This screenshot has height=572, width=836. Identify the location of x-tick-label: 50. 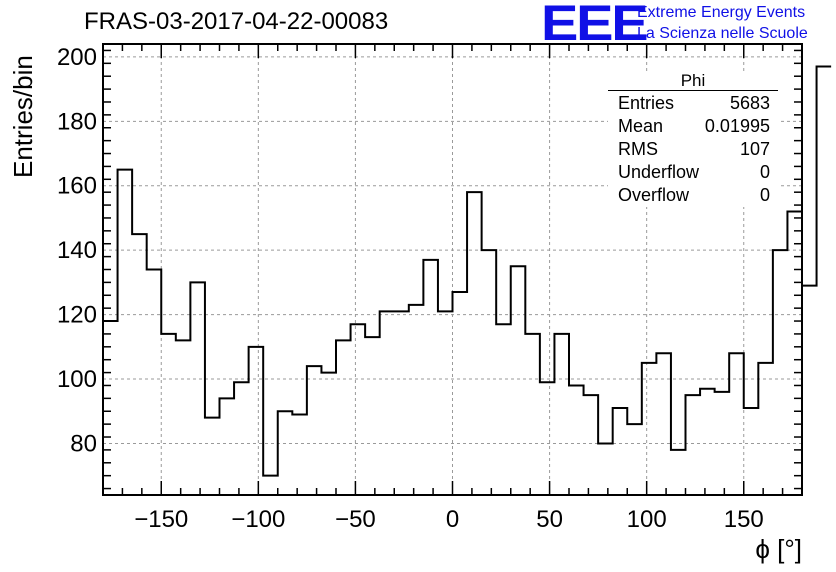
(549, 519).